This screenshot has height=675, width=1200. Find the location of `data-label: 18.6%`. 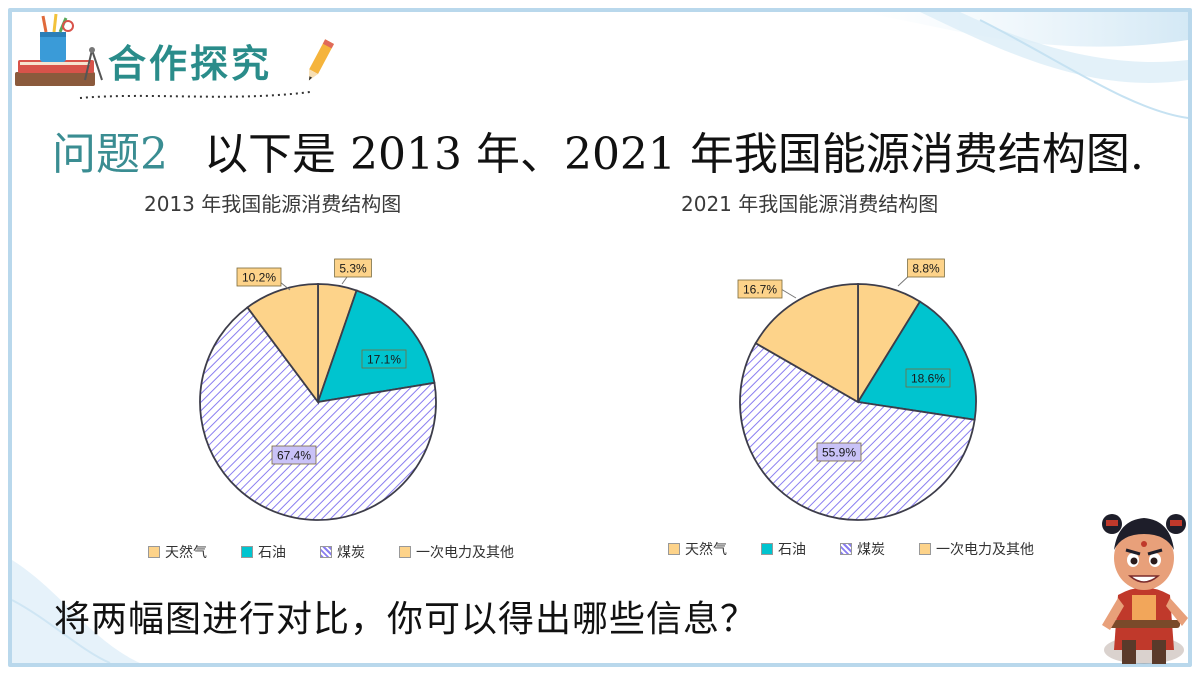

data-label: 18.6% is located at coordinates (928, 379).